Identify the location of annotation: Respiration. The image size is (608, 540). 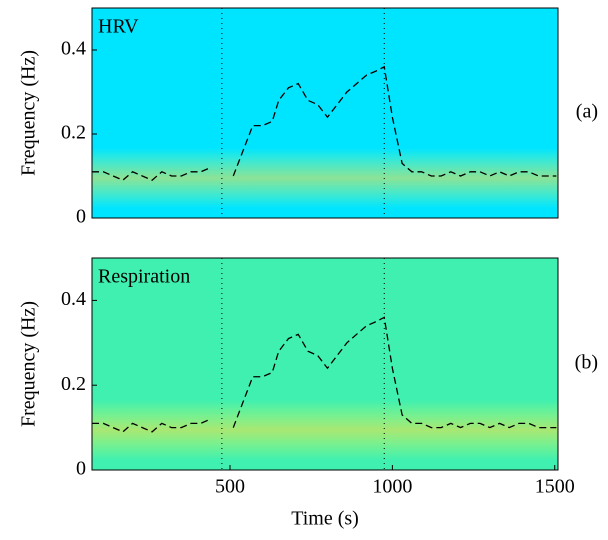
(144, 277).